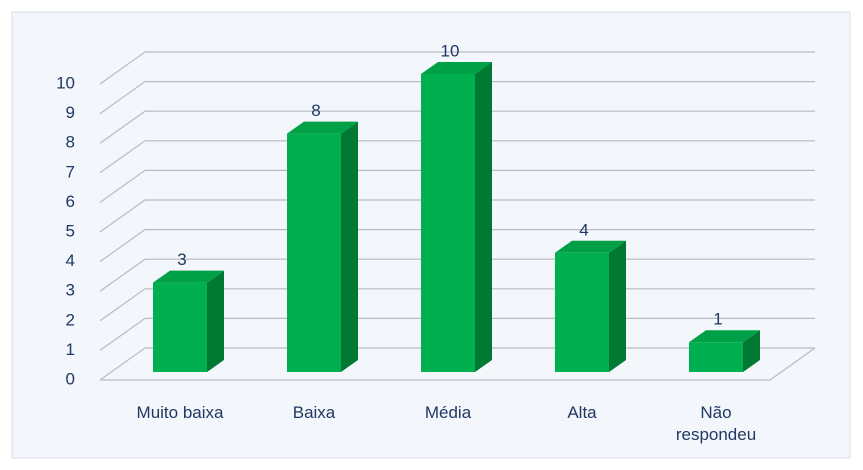 The width and height of the screenshot is (863, 470). What do you see at coordinates (65, 82) in the screenshot?
I see `y-tick-label: 10` at bounding box center [65, 82].